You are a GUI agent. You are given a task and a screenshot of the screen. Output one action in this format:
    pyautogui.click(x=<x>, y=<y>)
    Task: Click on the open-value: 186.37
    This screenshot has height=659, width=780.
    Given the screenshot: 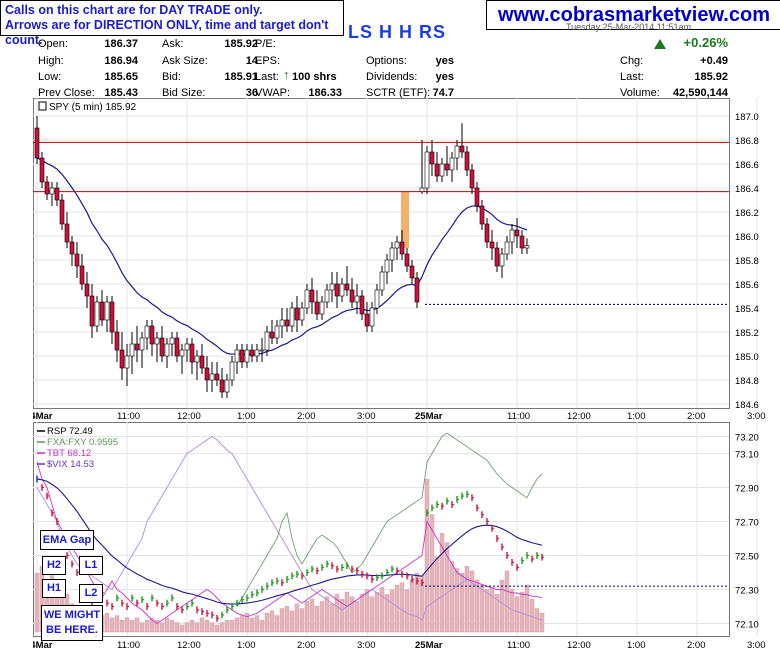 What is the action you would take?
    pyautogui.click(x=121, y=44)
    